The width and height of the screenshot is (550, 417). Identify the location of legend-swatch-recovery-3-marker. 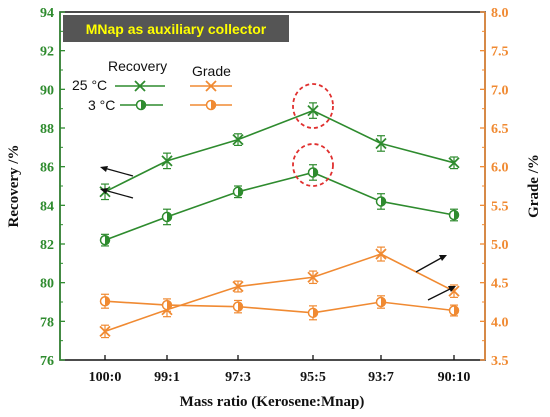
(141, 105).